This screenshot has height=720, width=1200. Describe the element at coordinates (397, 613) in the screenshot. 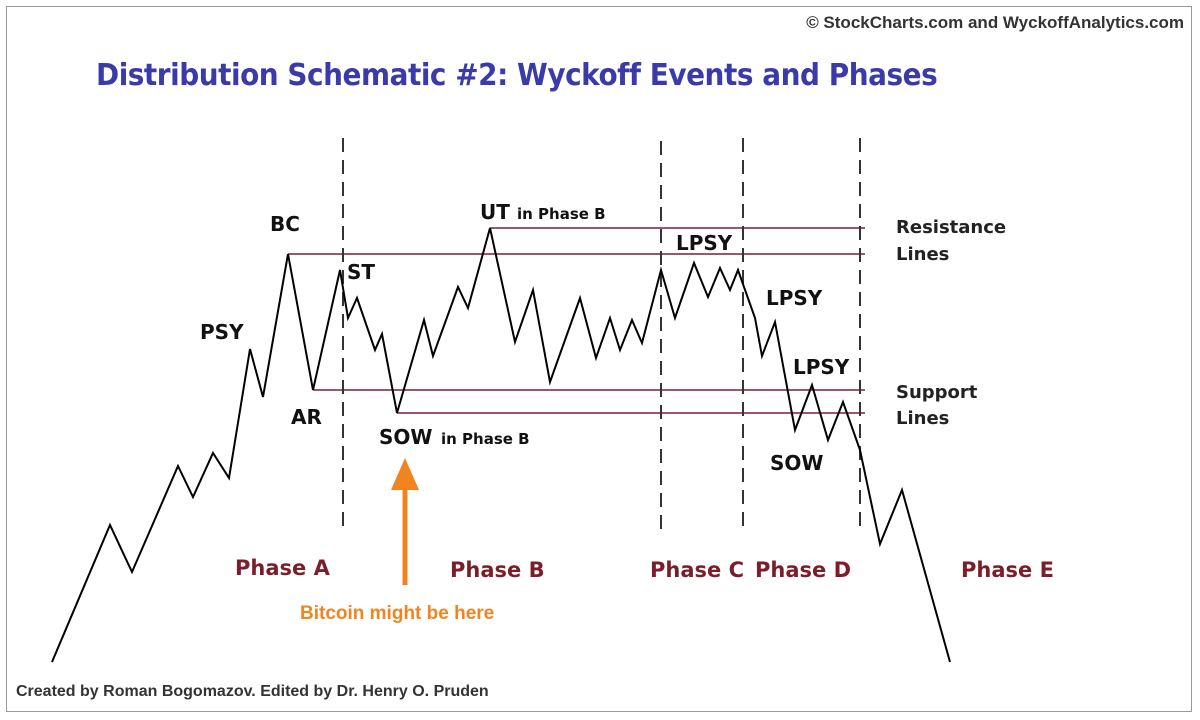

I see `bitcoin-note: Bitcoin might be here` at that location.